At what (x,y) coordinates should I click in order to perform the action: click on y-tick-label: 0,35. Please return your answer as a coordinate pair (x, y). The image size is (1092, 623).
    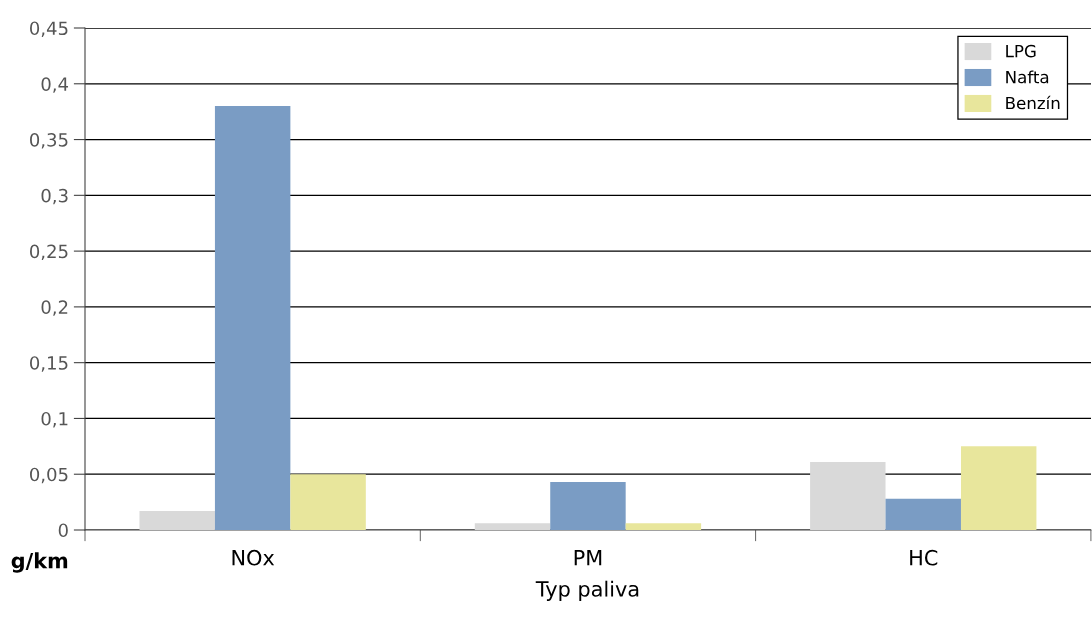
    Looking at the image, I should click on (49, 141).